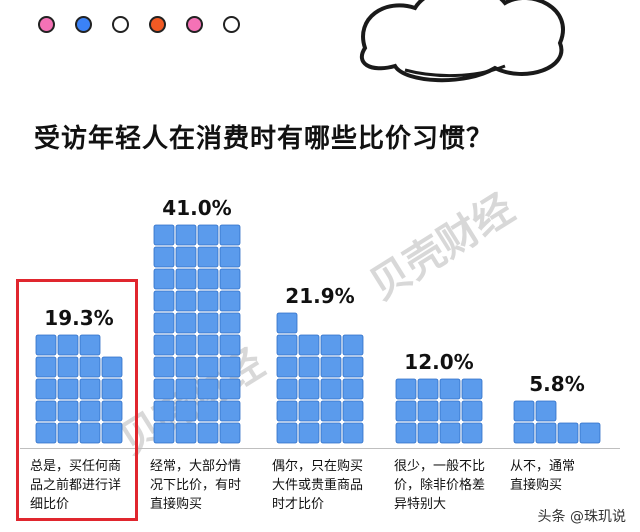 This screenshot has height=532, width=640. I want to click on data-label-3: 21.9%, so click(319, 296).